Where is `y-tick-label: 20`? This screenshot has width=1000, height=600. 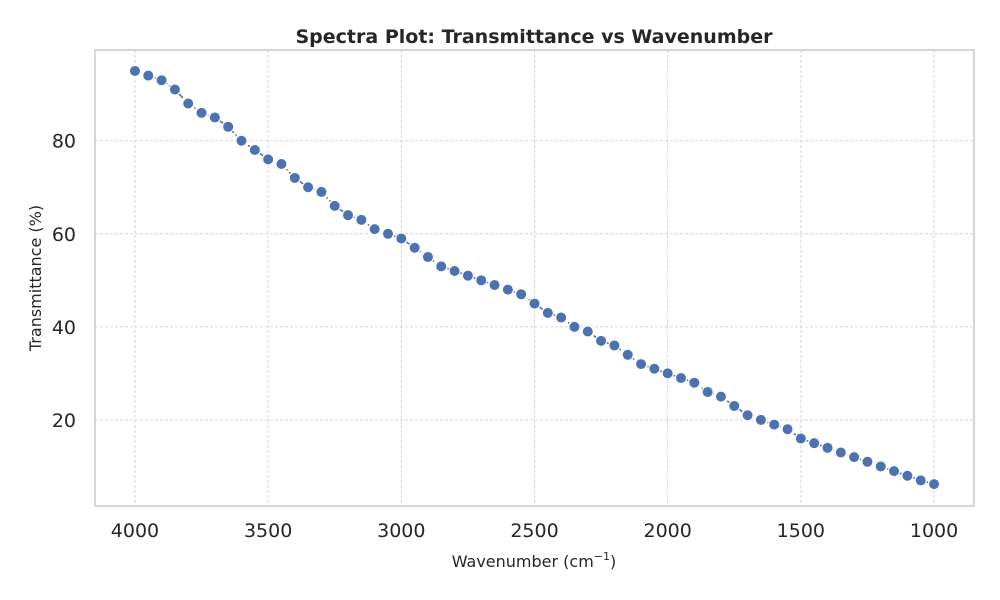 y-tick-label: 20 is located at coordinates (64, 421).